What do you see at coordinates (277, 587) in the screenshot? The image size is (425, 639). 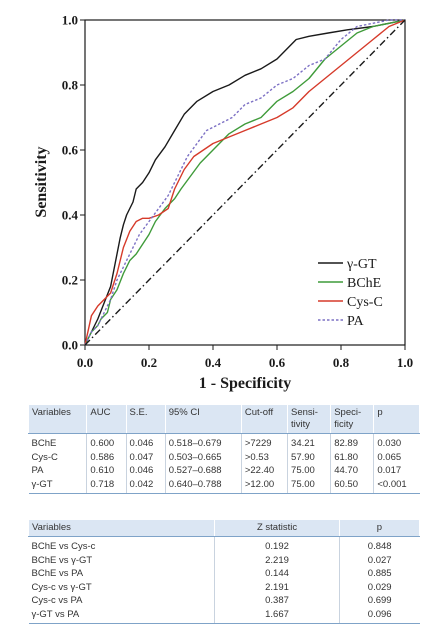 I see `table-cell: 2.191` at bounding box center [277, 587].